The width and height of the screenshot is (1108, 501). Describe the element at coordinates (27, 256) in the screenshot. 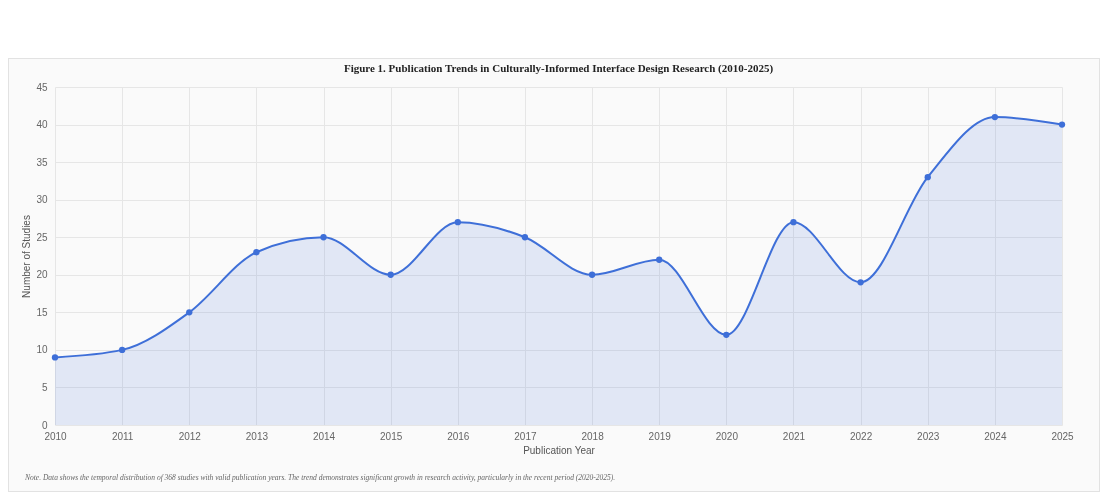

I see `y-axis-title: Number of Studies` at that location.